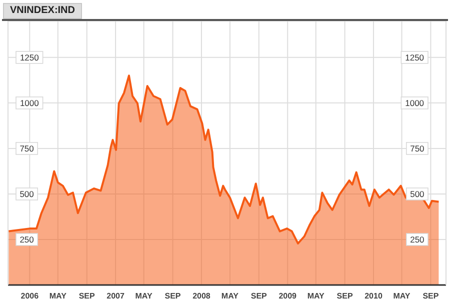 This screenshot has height=303, width=450. What do you see at coordinates (414, 57) in the screenshot?
I see `y2-tick-label: 1250` at bounding box center [414, 57].